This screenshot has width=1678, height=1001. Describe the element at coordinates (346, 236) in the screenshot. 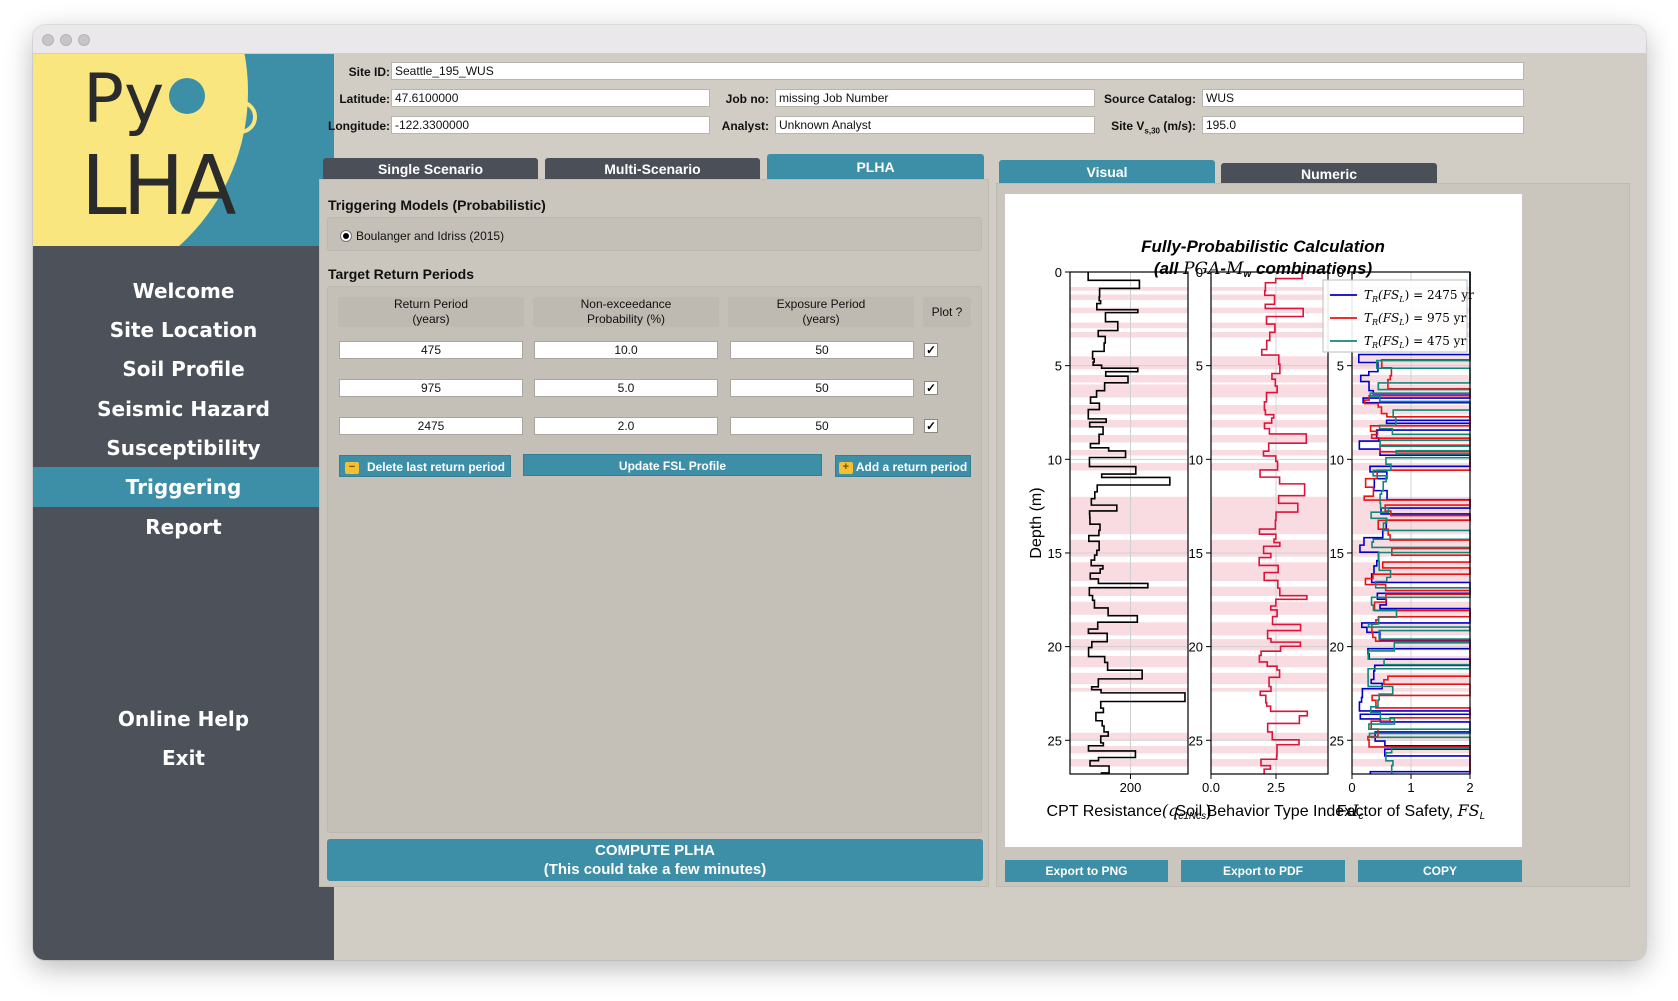

I see `model-radio-button` at that location.